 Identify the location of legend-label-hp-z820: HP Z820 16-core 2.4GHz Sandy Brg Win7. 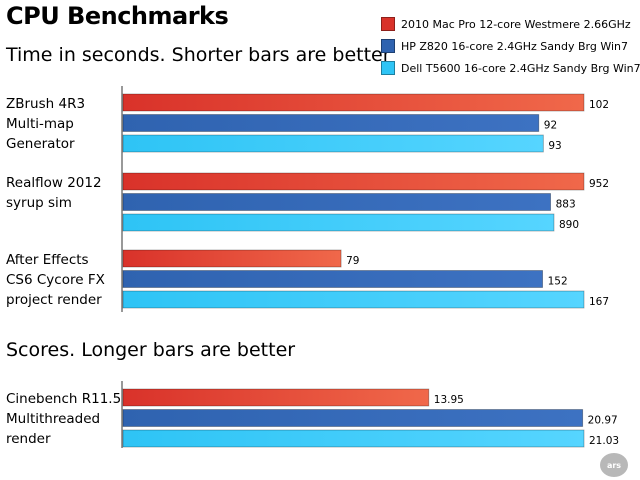
(514, 46).